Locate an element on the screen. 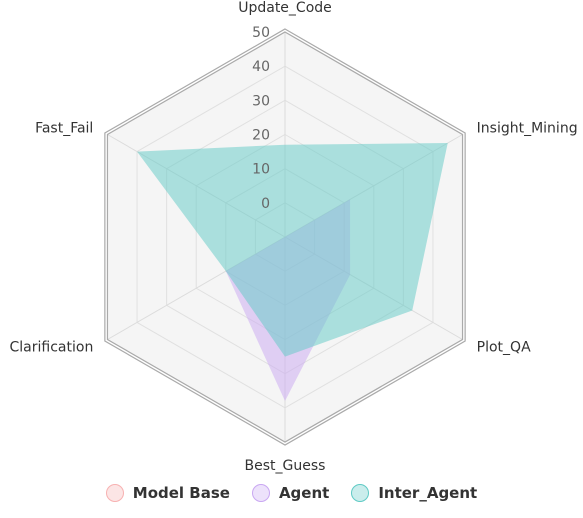 This screenshot has width=583, height=518. legend-item-agent: Agent is located at coordinates (290, 493).